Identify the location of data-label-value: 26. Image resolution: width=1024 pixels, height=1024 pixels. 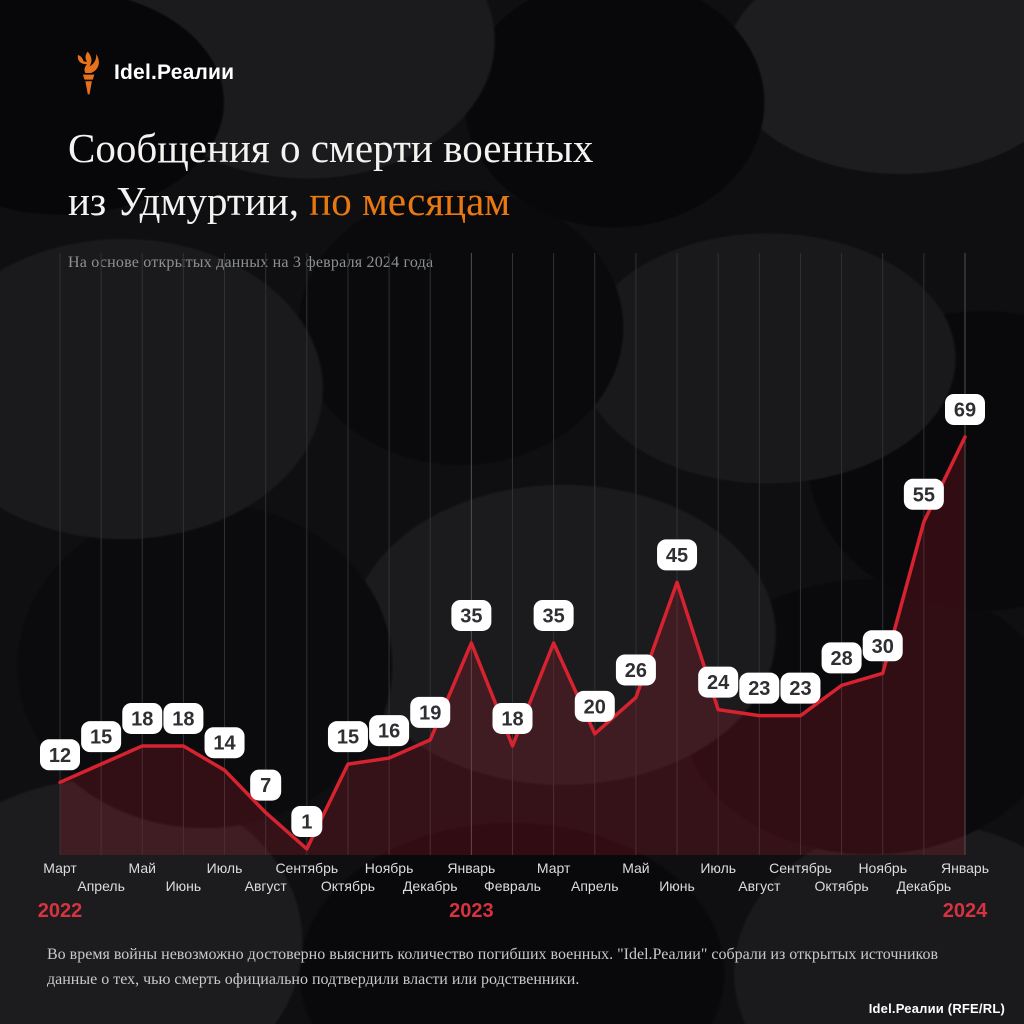
(636, 671).